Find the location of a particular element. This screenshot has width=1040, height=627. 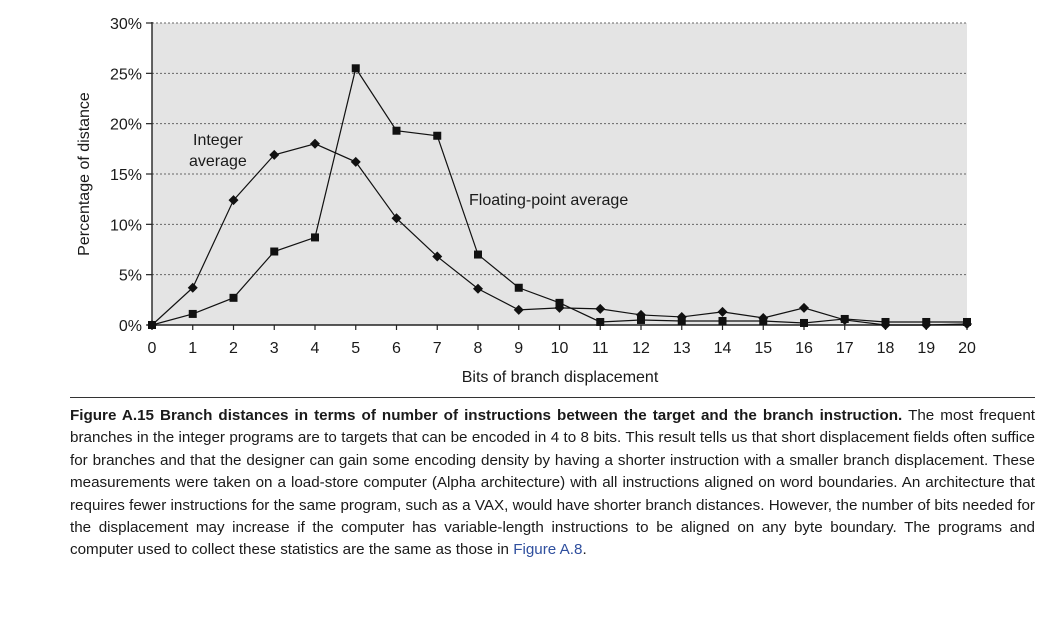

y-tick-label-2: 10% is located at coordinates (126, 225).